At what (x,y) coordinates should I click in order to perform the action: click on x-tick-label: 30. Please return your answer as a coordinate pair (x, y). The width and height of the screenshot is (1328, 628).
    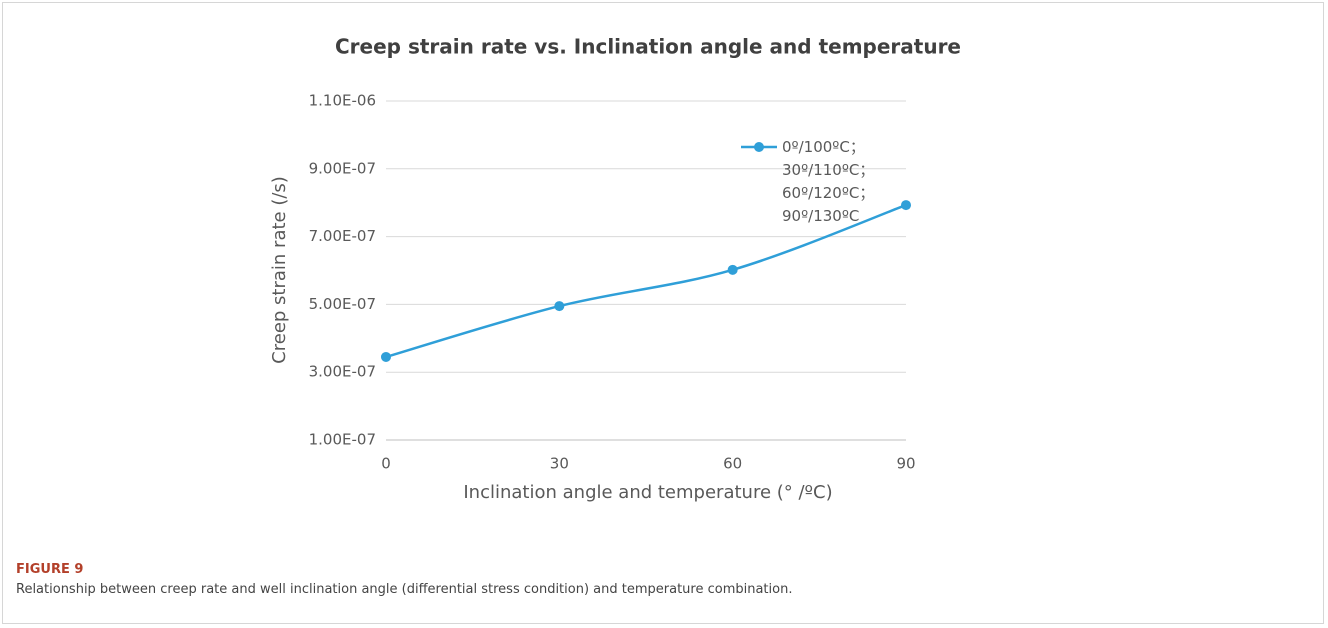
    Looking at the image, I should click on (559, 464).